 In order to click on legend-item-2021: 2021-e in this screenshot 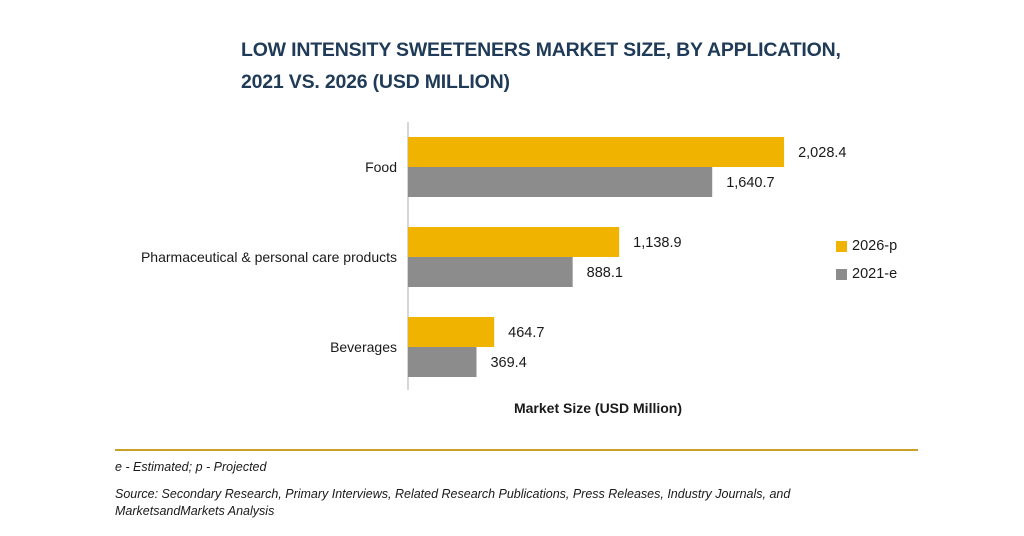, I will do `click(866, 274)`.